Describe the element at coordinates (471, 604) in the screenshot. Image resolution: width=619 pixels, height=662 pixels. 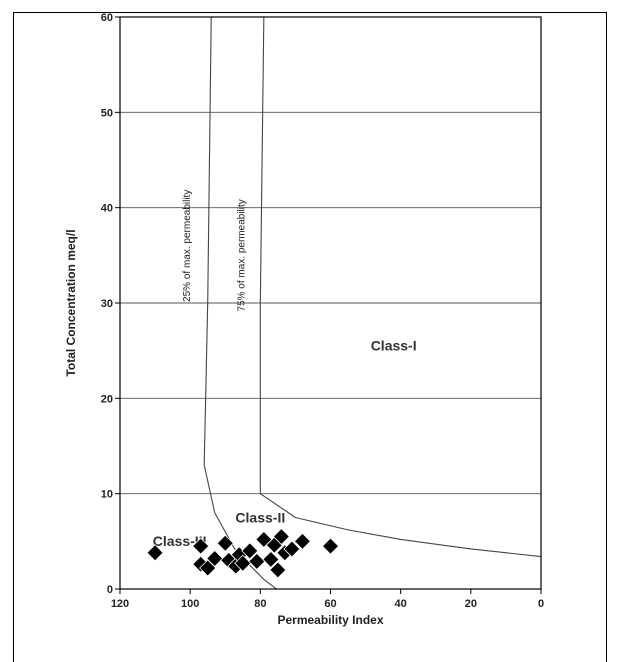
I see `x-tick-label-20: 20` at that location.